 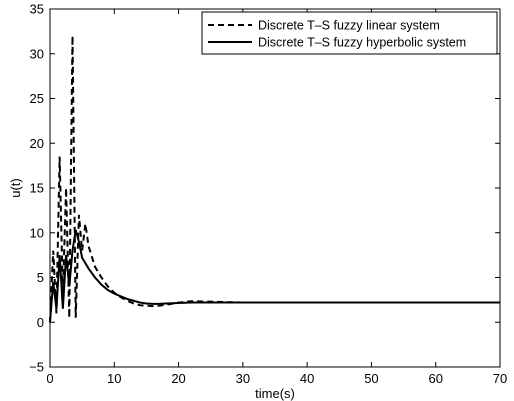 I want to click on legend-label-hyperbolic: Discrete T–S fuzzy hyperbolic system, so click(x=362, y=43).